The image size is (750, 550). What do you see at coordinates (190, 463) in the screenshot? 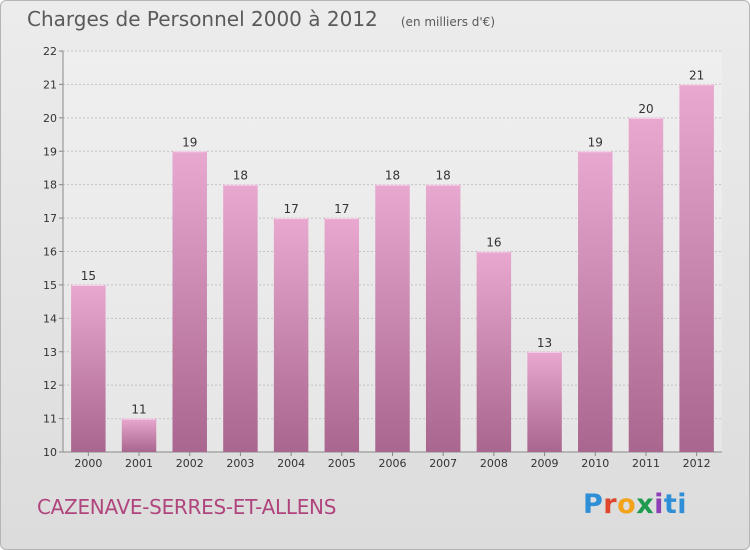
I see `x-tick-label: 2002` at bounding box center [190, 463].